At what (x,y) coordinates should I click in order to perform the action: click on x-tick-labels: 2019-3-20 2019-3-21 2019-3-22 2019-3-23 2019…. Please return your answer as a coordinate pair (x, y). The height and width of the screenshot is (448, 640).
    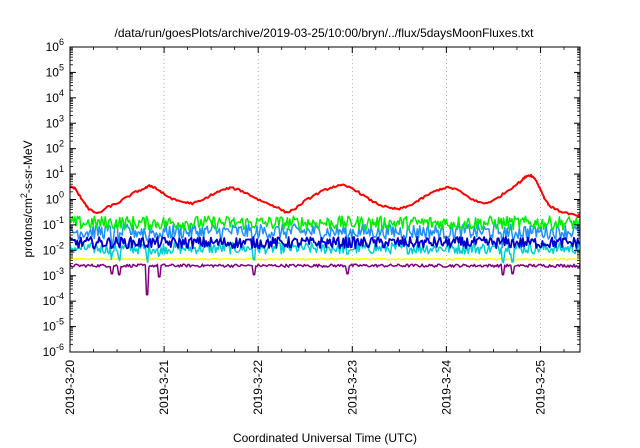
    Looking at the image, I should click on (305, 387).